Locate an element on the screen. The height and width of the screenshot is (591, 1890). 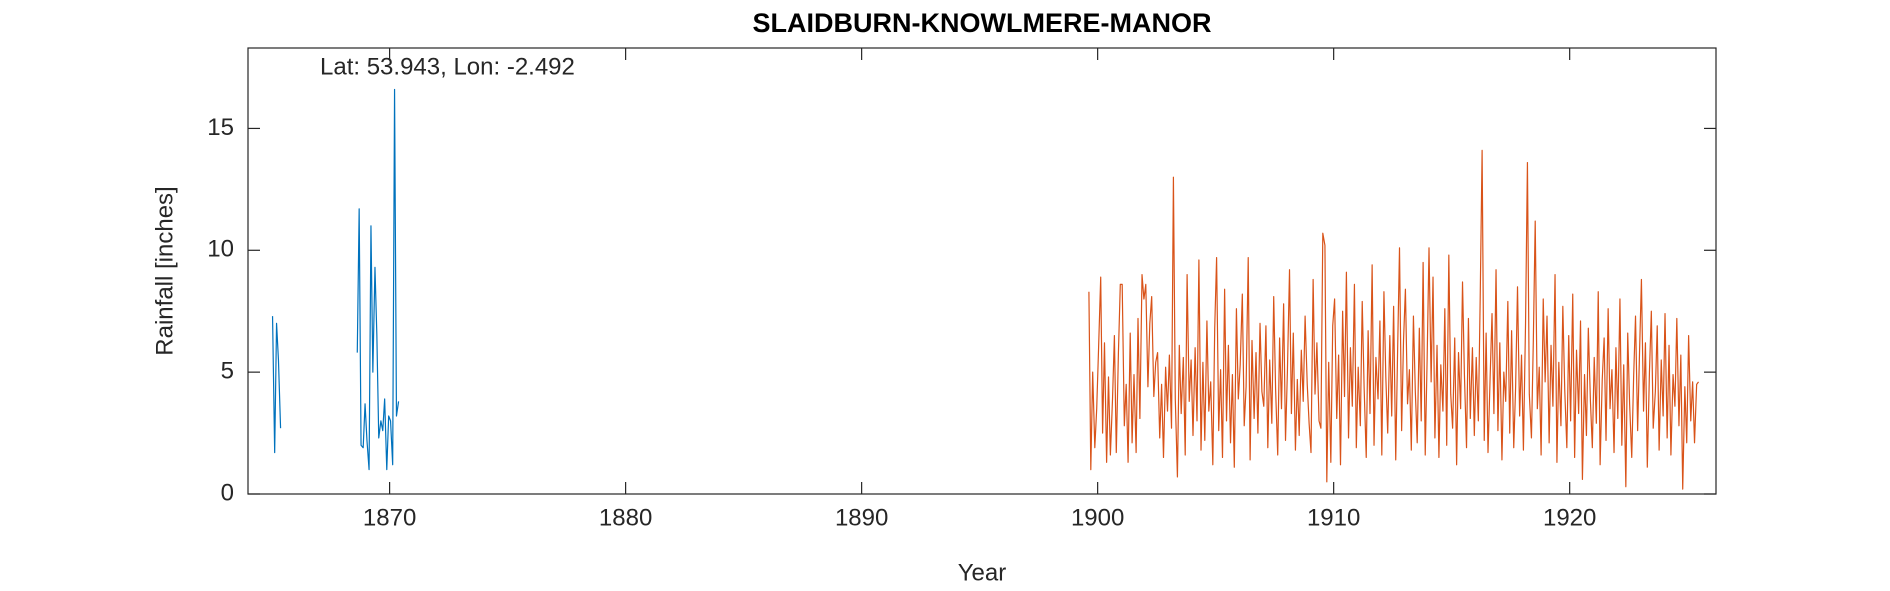
y-tick-label: 5 is located at coordinates (227, 370).